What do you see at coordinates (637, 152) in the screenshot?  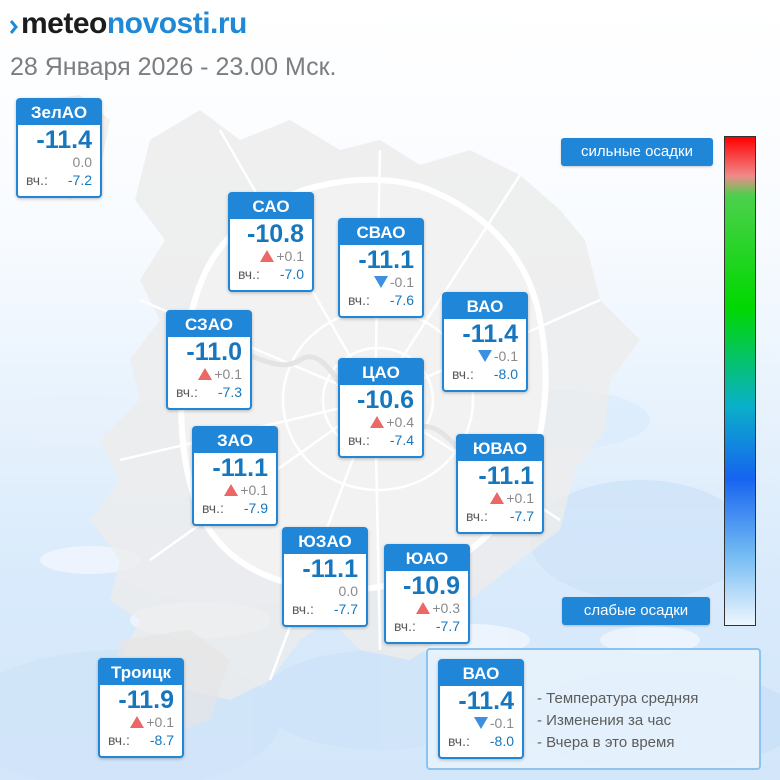 I see `heavy-precip-label: сильные осадки` at bounding box center [637, 152].